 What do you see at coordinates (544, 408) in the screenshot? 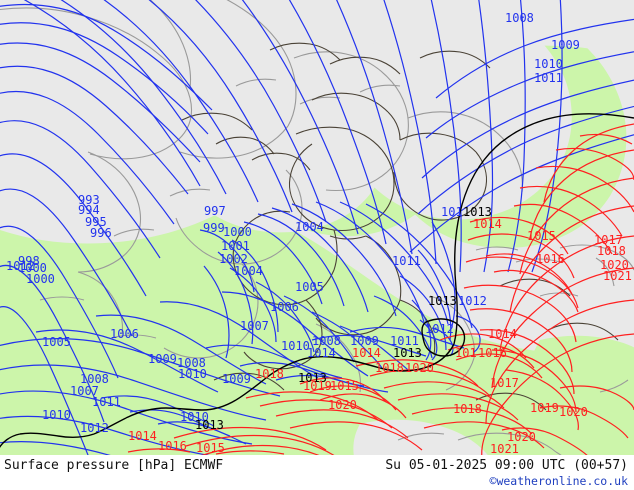
I see `isobar-label: 1019` at bounding box center [544, 408].